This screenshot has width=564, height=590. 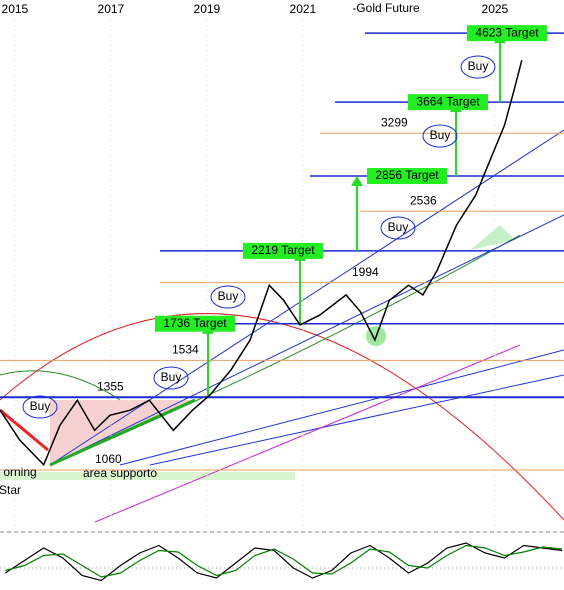 I want to click on level-label: 1534, so click(x=185, y=350).